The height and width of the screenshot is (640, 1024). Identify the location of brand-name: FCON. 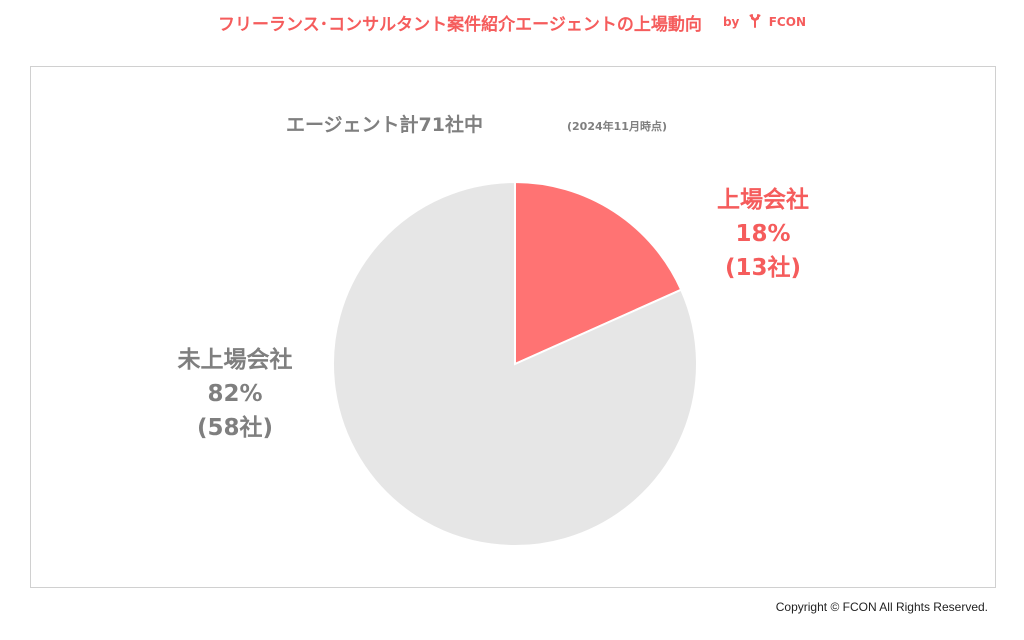
(787, 22).